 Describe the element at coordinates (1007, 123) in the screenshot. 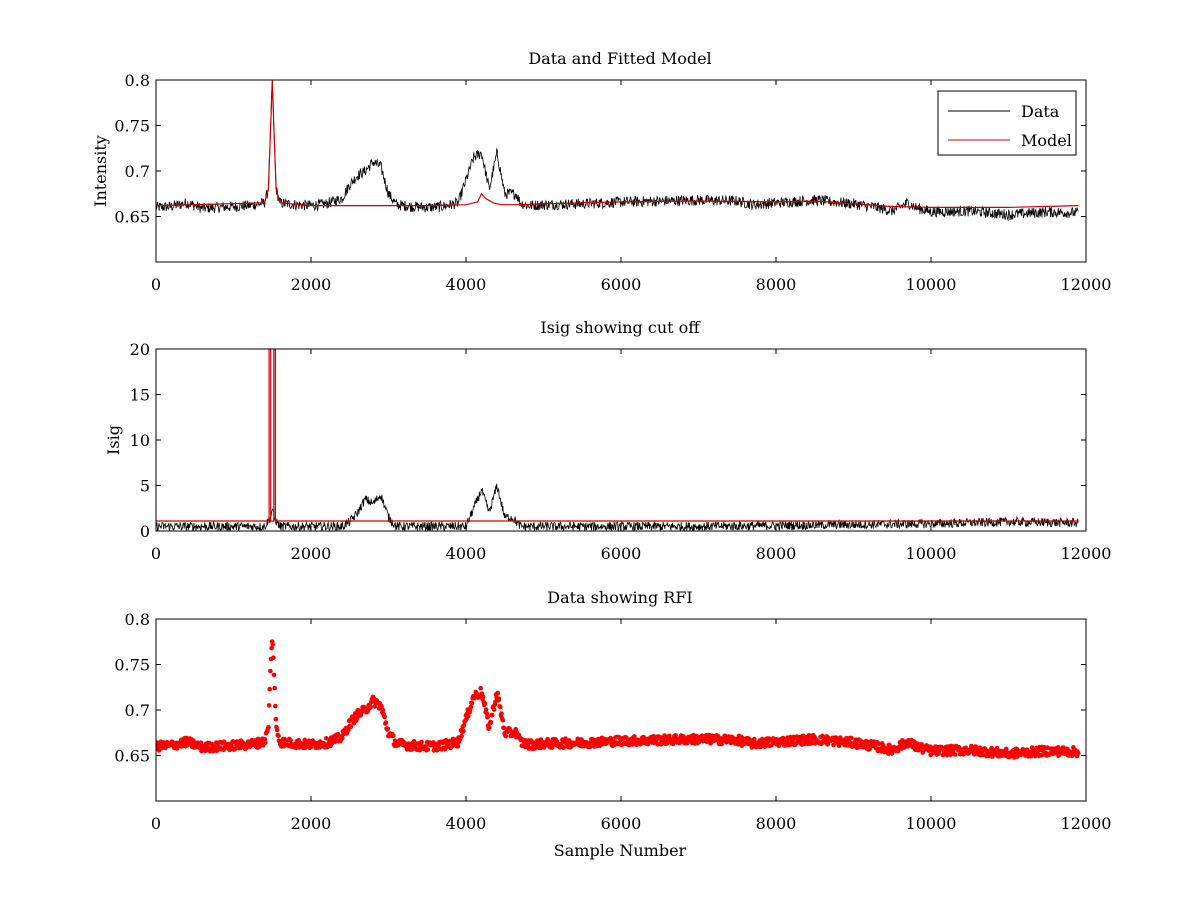

I see `legend: Data Model` at that location.